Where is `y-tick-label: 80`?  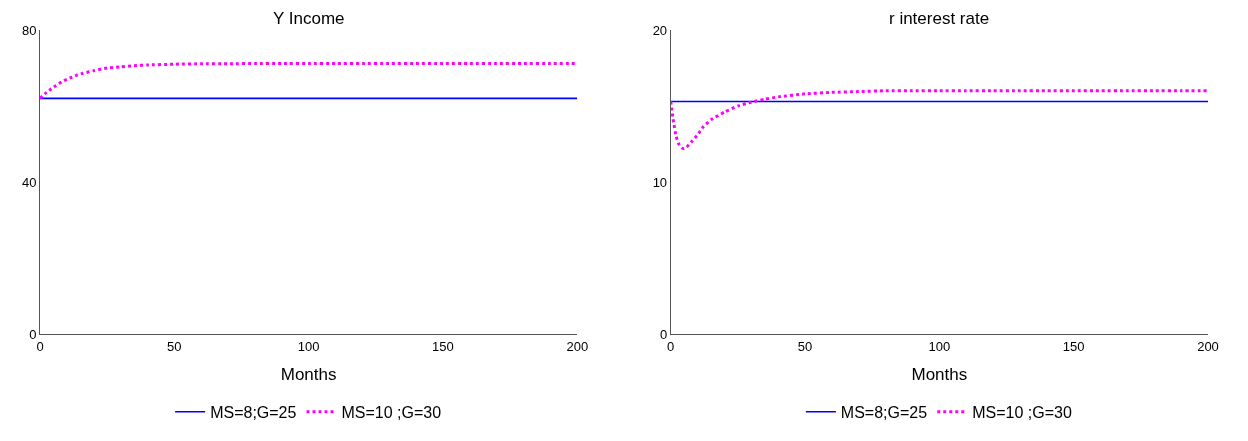
y-tick-label: 80 is located at coordinates (29, 30).